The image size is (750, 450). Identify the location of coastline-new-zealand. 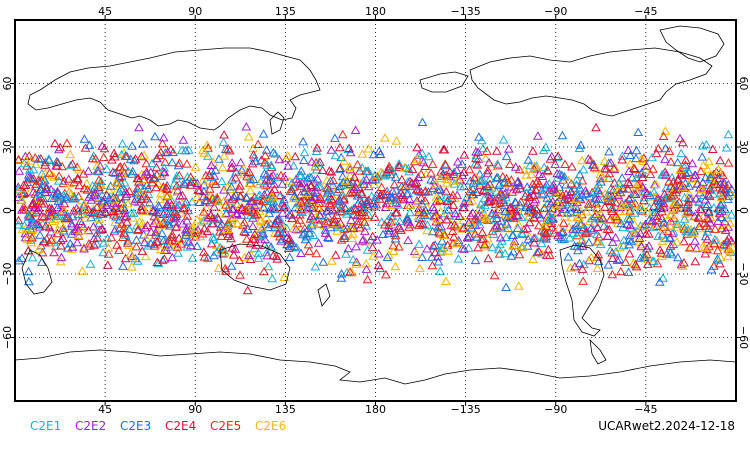
(324, 295).